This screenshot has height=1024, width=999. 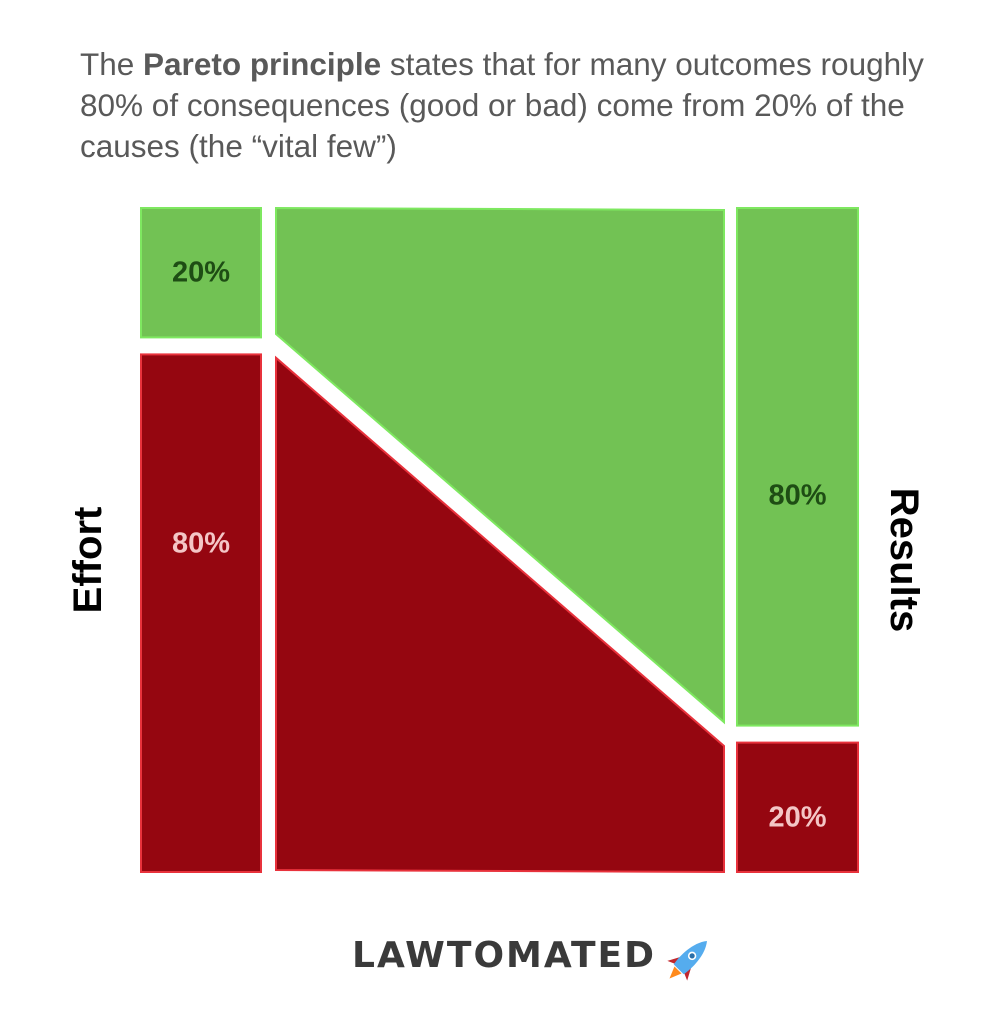 I want to click on results-axis-label: Results, so click(x=904, y=560).